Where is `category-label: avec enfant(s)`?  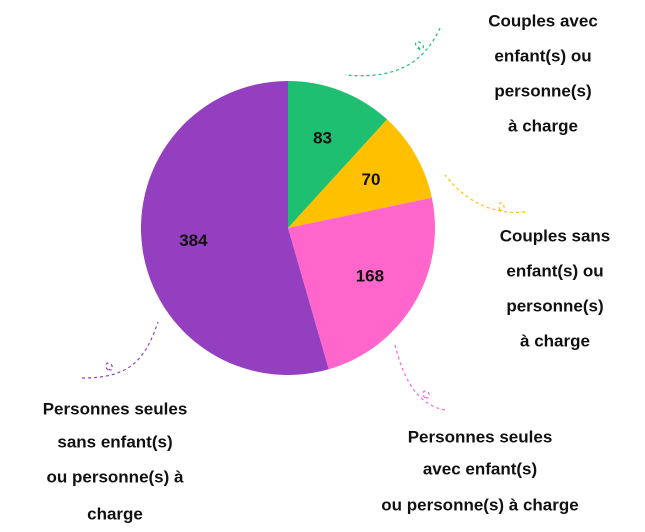 category-label: avec enfant(s) is located at coordinates (480, 468).